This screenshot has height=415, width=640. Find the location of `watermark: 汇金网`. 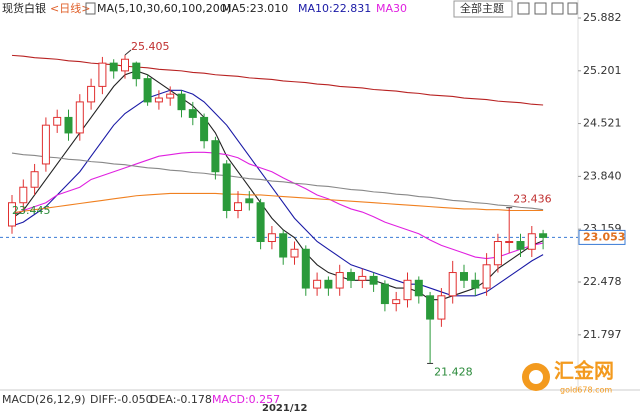

watermark: 汇金网 is located at coordinates (584, 371).